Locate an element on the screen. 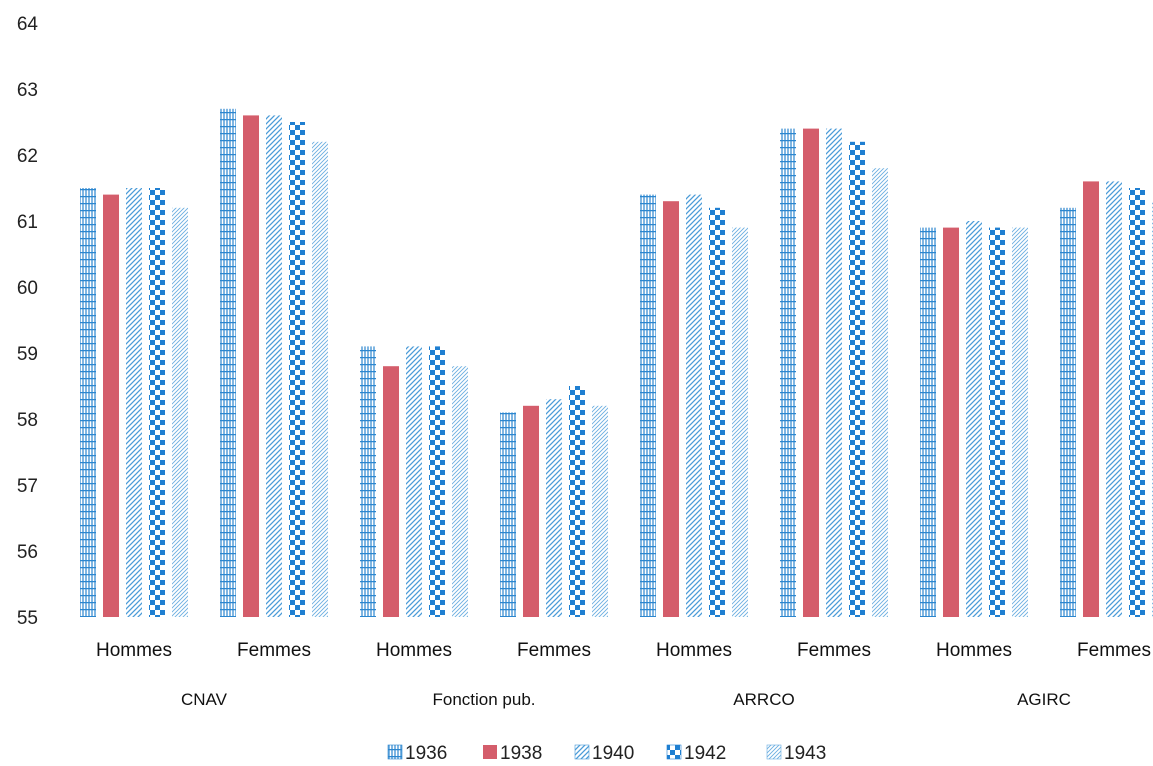  legend-swatch-1938 is located at coordinates (490, 752).